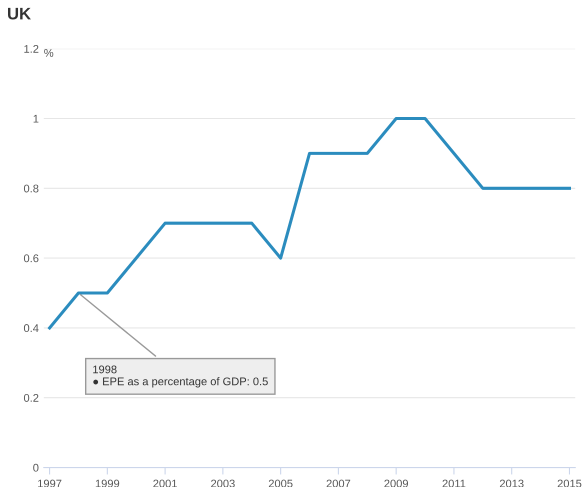 The image size is (584, 487). I want to click on x-tick-label: 2009, so click(396, 483).